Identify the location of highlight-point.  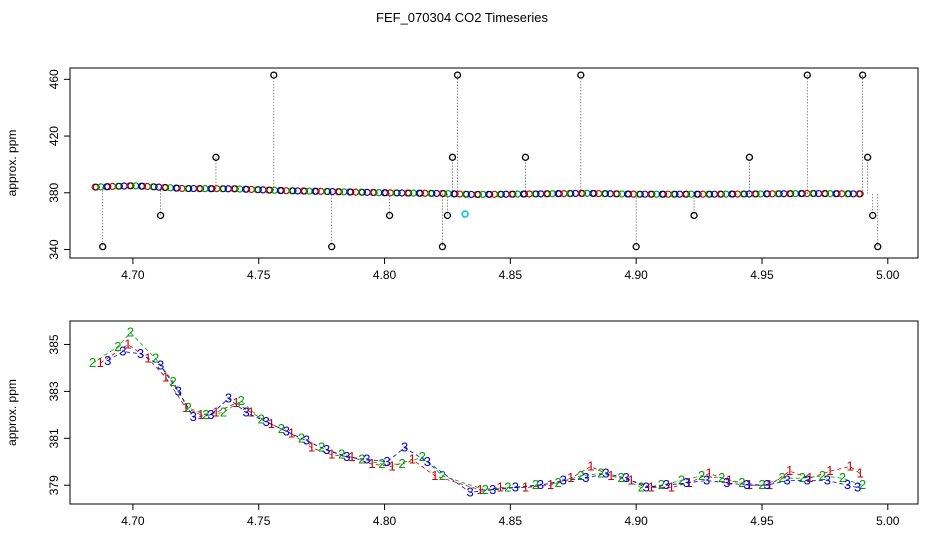
(465, 214).